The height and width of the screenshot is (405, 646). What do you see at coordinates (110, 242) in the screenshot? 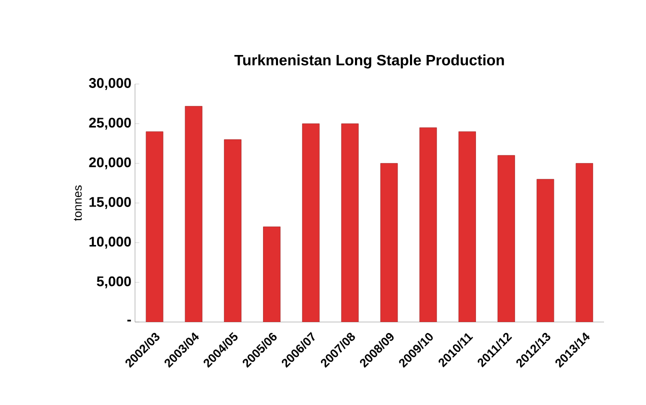
I see `y-tick-label: 10,000` at bounding box center [110, 242].